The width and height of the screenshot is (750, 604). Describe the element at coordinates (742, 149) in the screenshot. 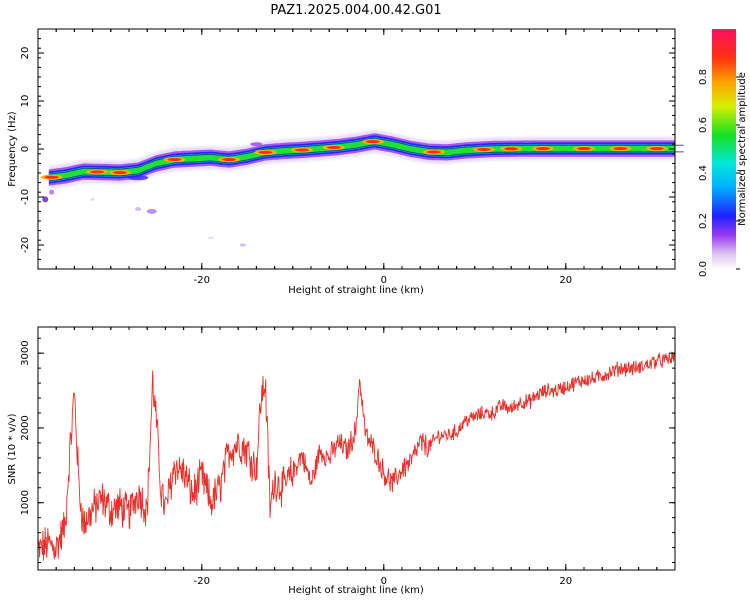

I see `colorbar-label: Normalized spectral amplitude` at that location.